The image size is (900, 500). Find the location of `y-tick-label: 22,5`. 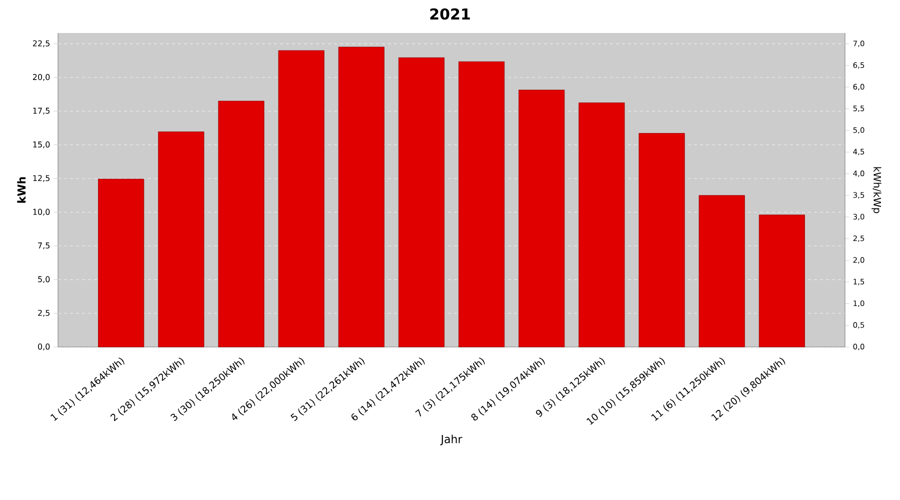

y-tick-label: 22,5 is located at coordinates (41, 44).